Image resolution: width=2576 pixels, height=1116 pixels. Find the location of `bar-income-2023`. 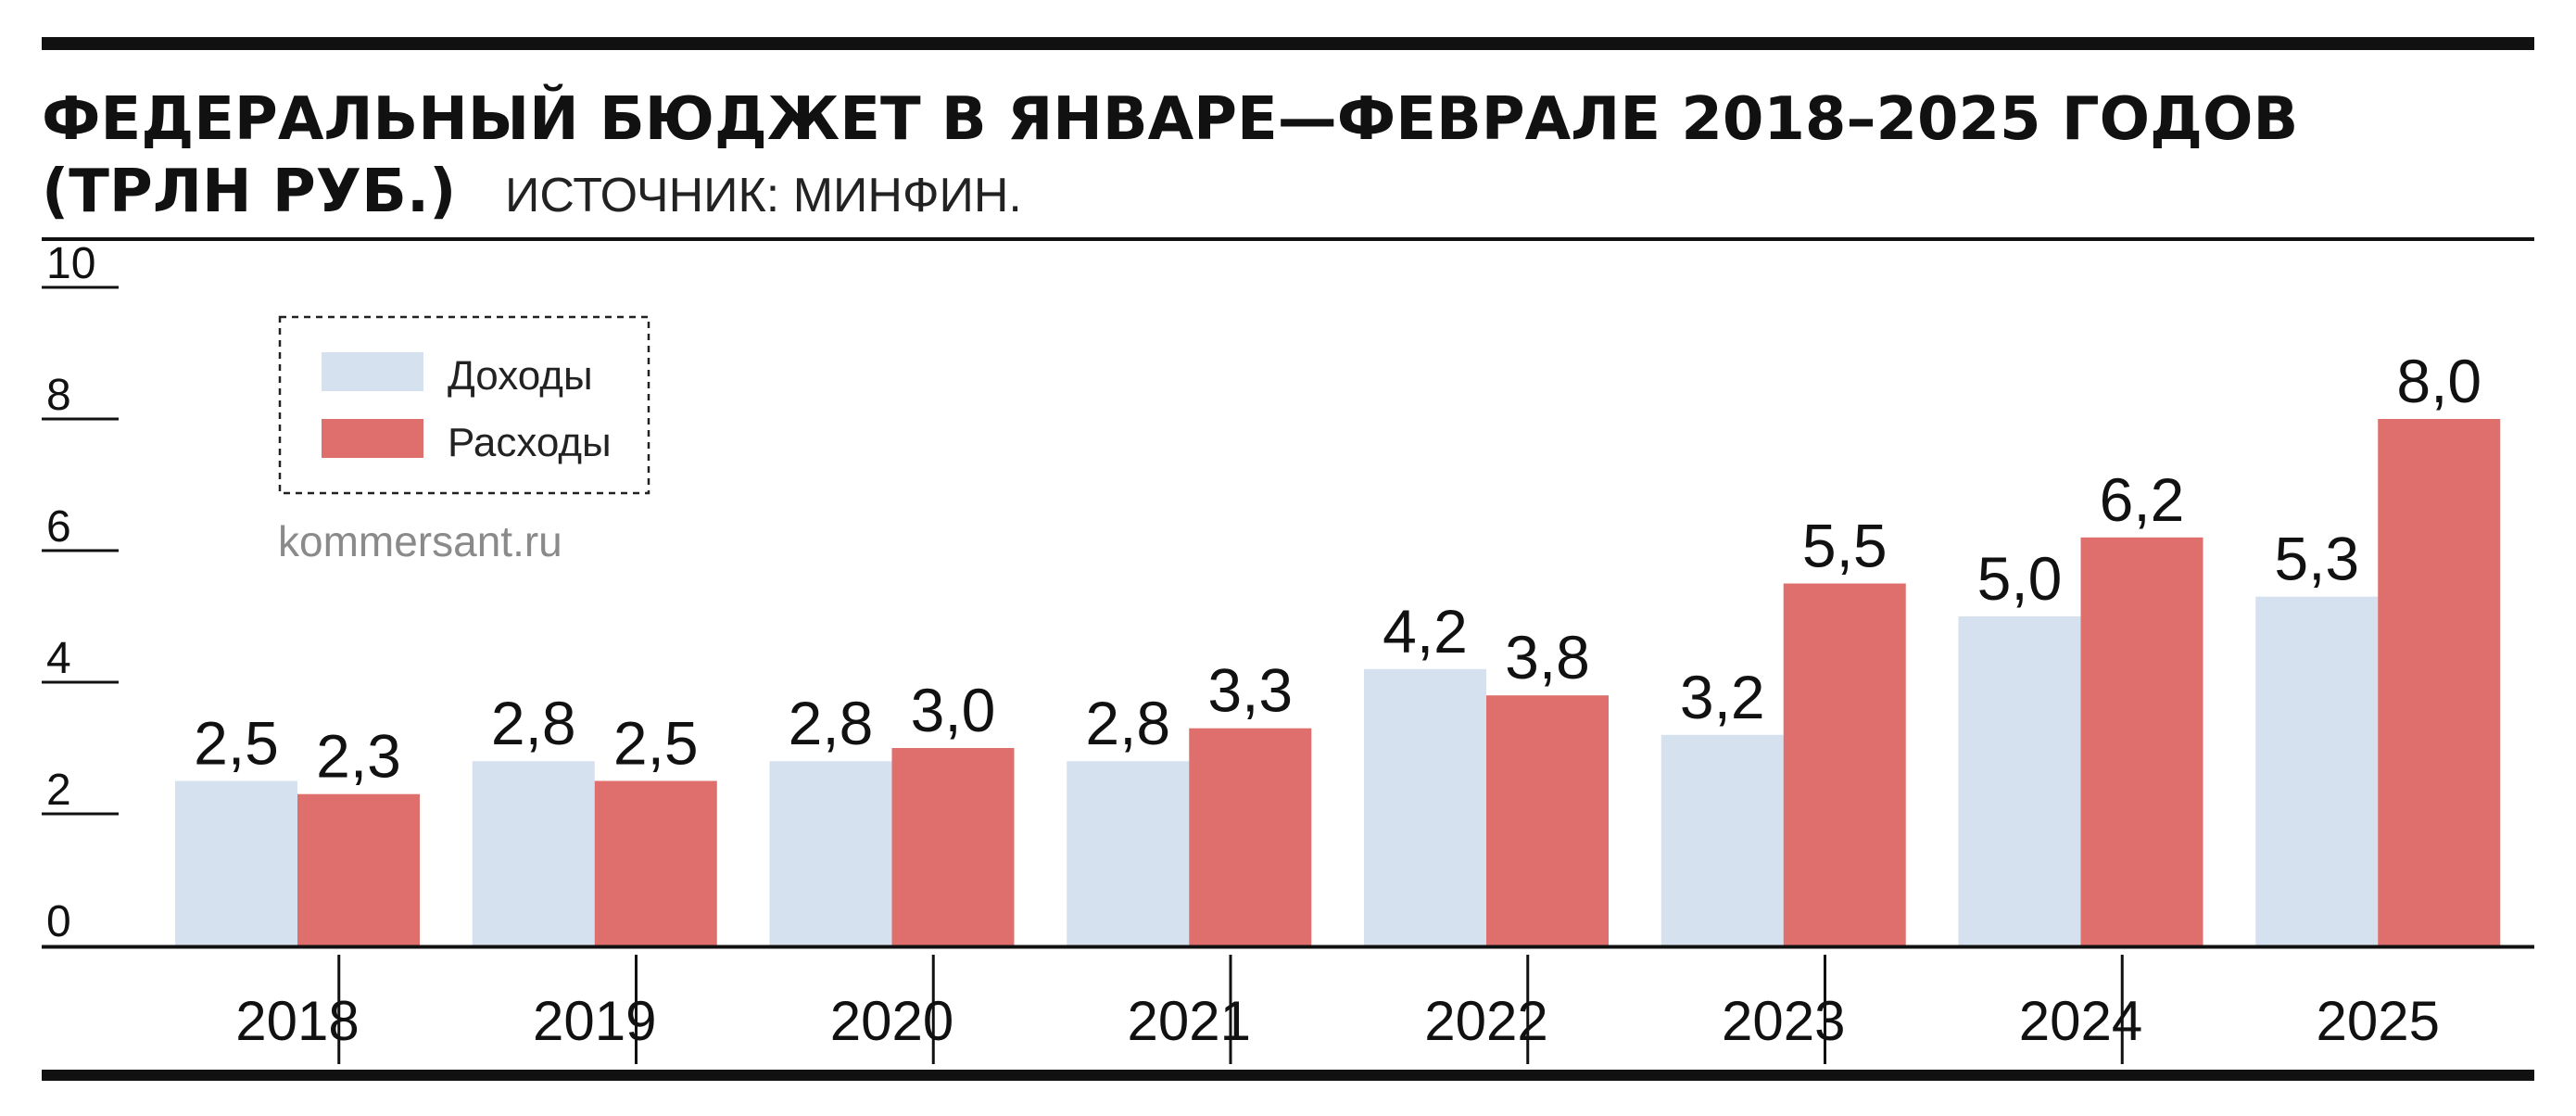

bar-income-2023 is located at coordinates (1722, 839).